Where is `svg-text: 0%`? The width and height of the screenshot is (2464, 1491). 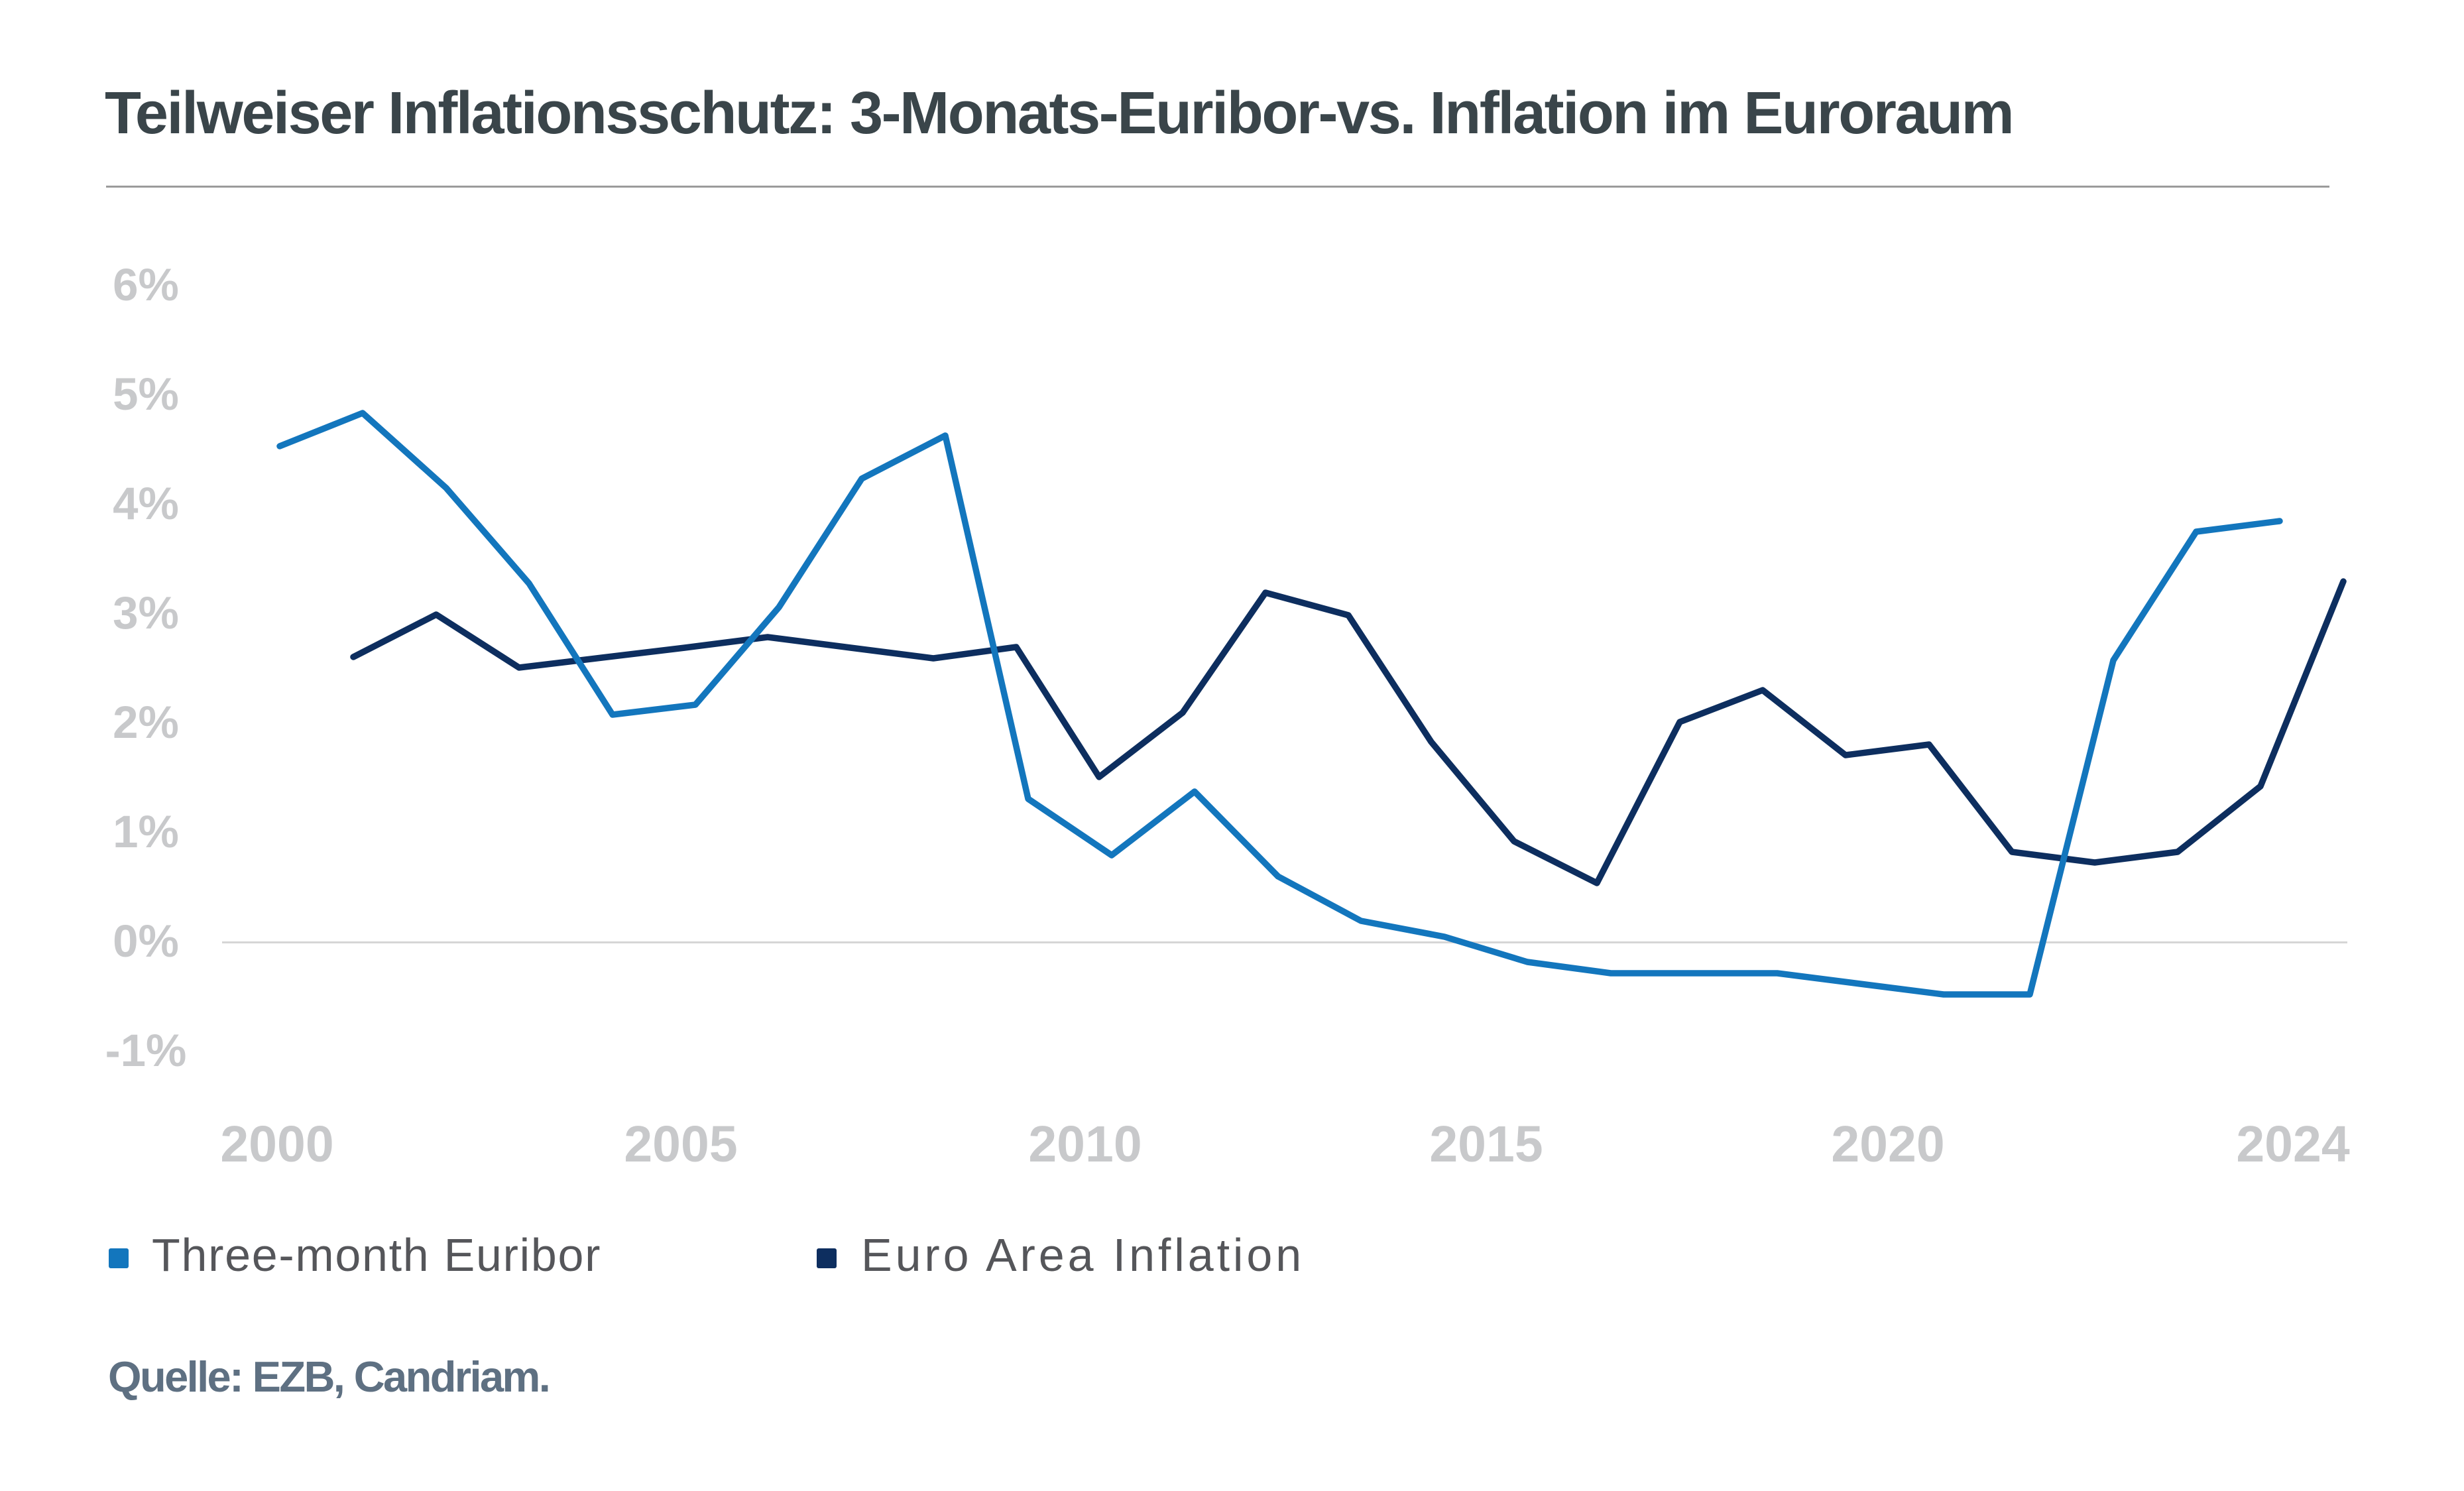 svg-text: 0% is located at coordinates (146, 941).